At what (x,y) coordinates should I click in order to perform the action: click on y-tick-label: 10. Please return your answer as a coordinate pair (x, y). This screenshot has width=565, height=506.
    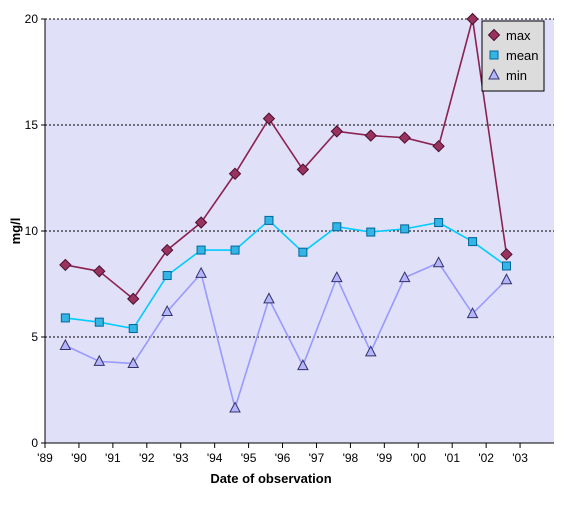
    Looking at the image, I should click on (32, 231).